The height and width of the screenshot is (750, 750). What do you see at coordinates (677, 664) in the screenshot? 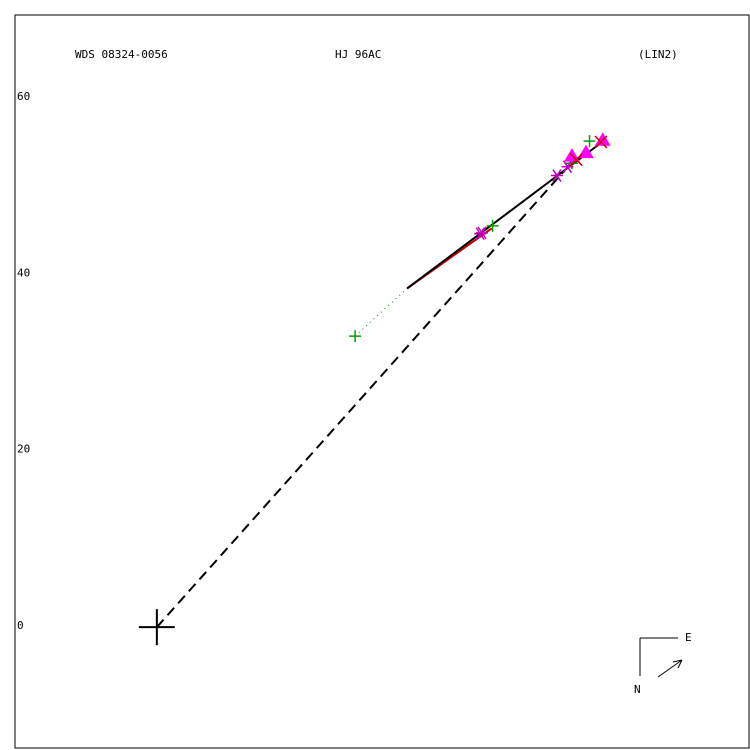
I see `compass-arrowhead` at bounding box center [677, 664].